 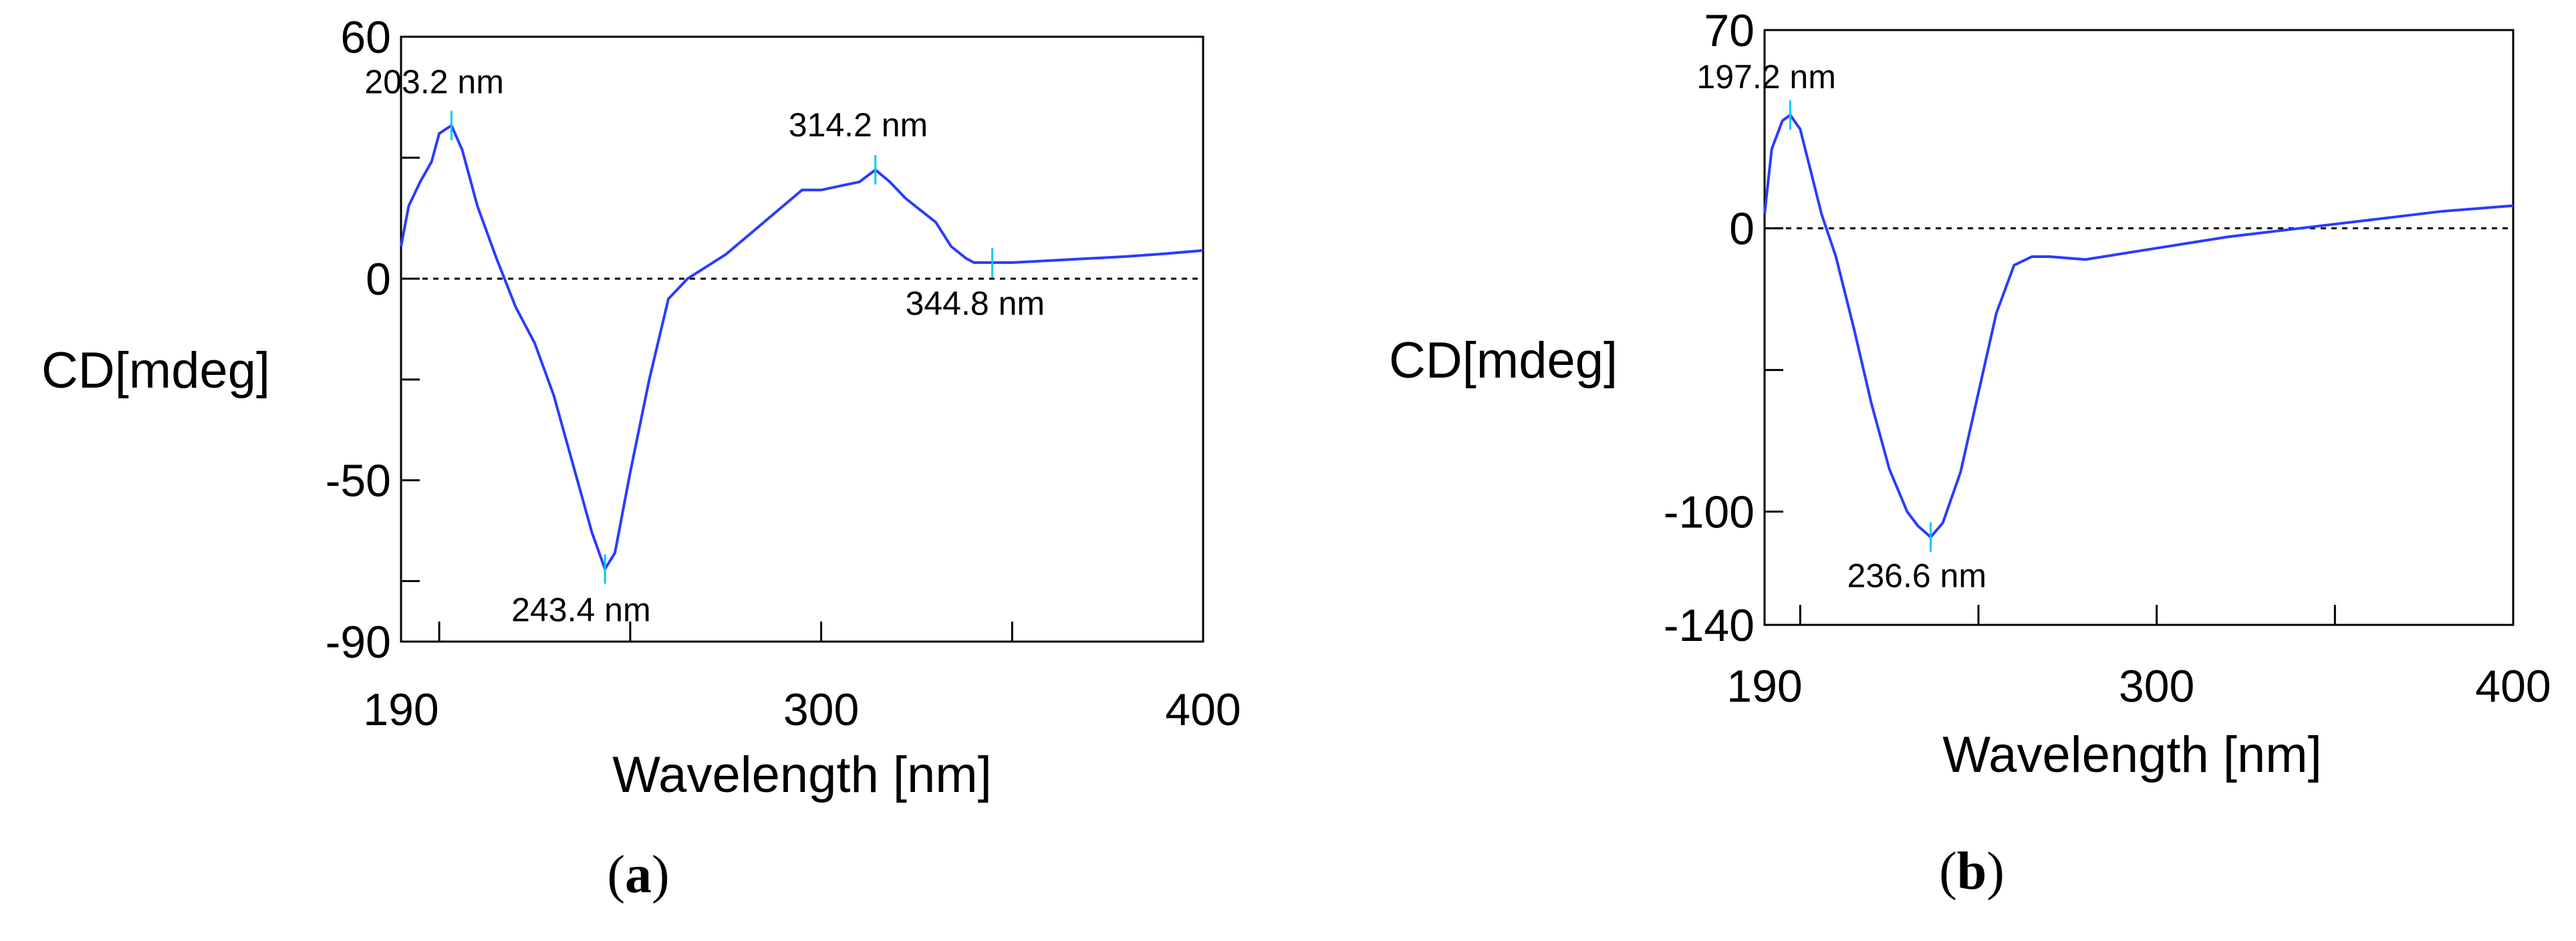 I want to click on y-tick-label: -50, so click(x=358, y=481).